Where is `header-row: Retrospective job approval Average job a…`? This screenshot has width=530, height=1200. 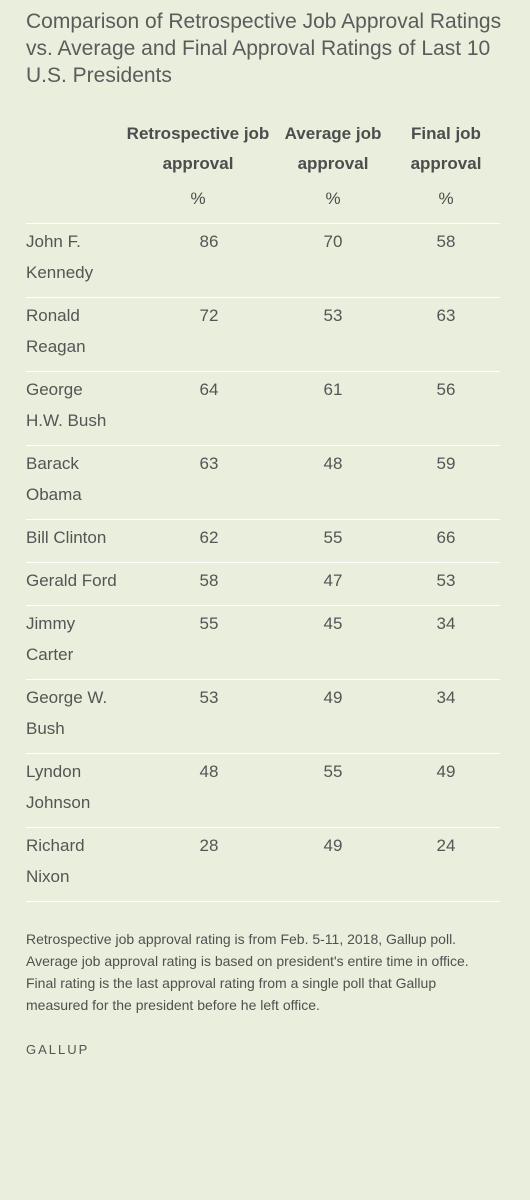
header-row: Retrospective job approval Average job a… is located at coordinates (263, 153).